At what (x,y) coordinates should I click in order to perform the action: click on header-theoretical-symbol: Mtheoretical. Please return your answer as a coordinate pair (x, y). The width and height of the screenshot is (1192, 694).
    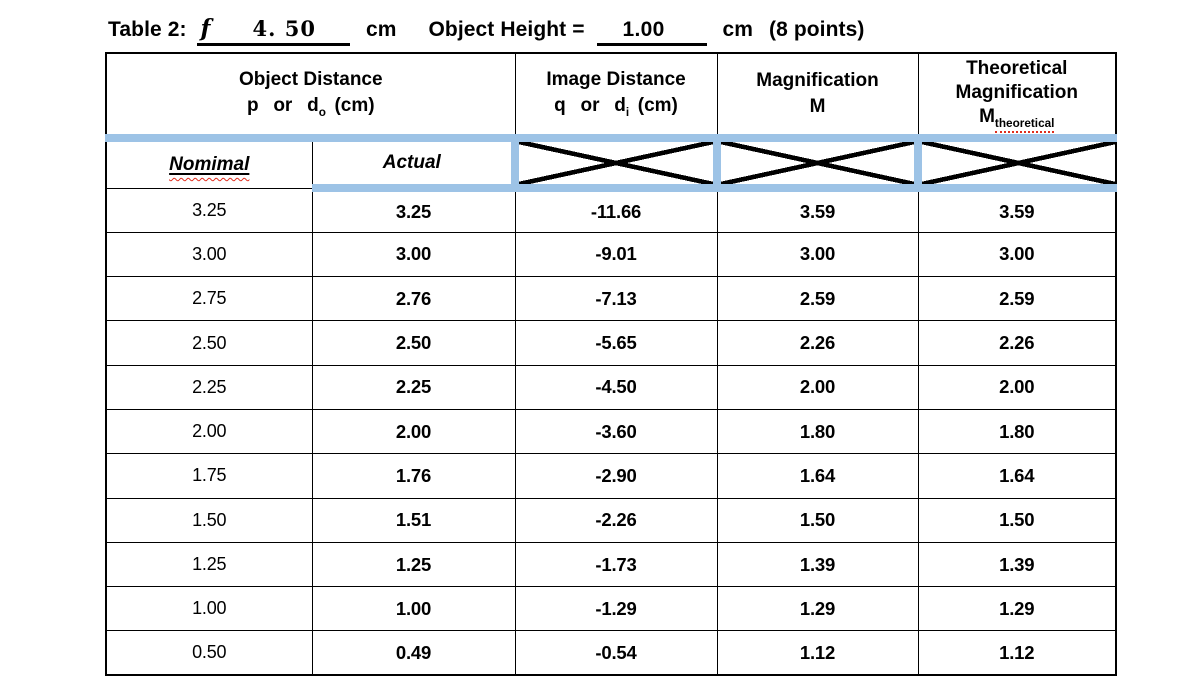
    Looking at the image, I should click on (1017, 119).